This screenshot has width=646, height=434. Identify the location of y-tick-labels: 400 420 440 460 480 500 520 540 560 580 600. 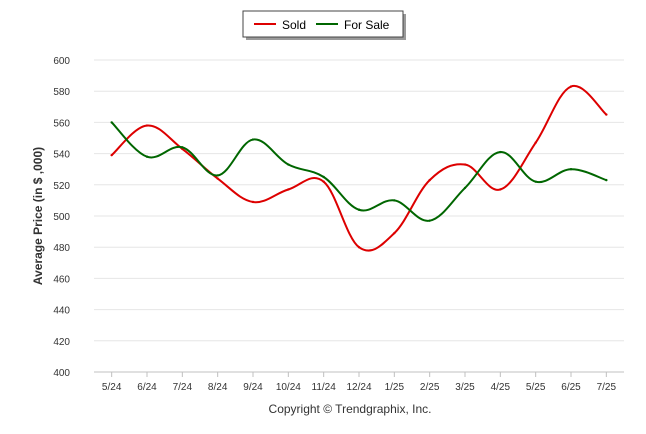
(61, 217).